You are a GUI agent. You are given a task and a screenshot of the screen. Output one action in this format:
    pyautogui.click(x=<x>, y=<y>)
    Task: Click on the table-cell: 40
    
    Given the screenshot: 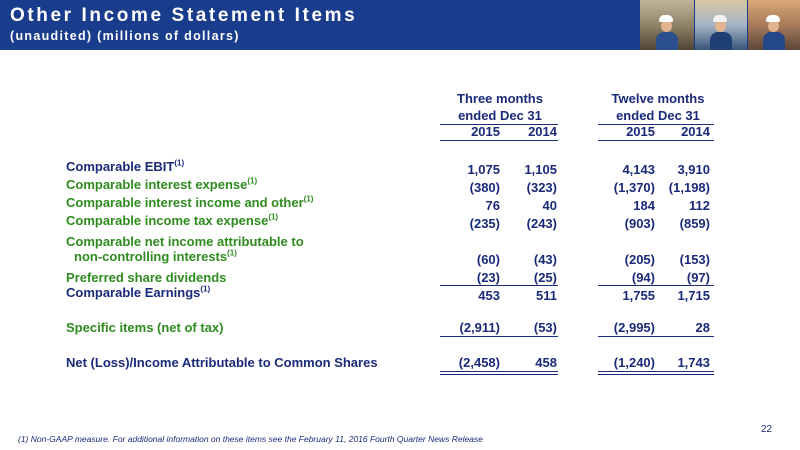 What is the action you would take?
    pyautogui.click(x=549, y=205)
    